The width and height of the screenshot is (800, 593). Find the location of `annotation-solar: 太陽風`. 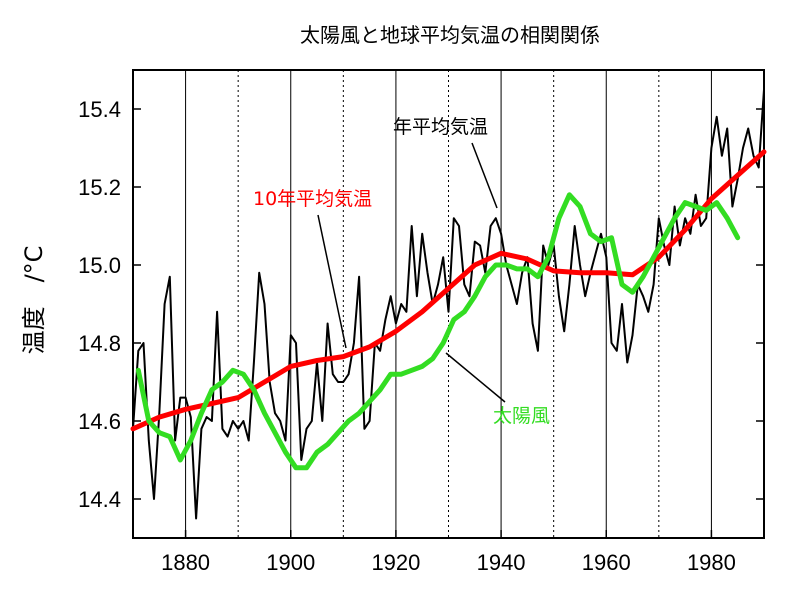

annotation-solar: 太陽風 is located at coordinates (521, 416).